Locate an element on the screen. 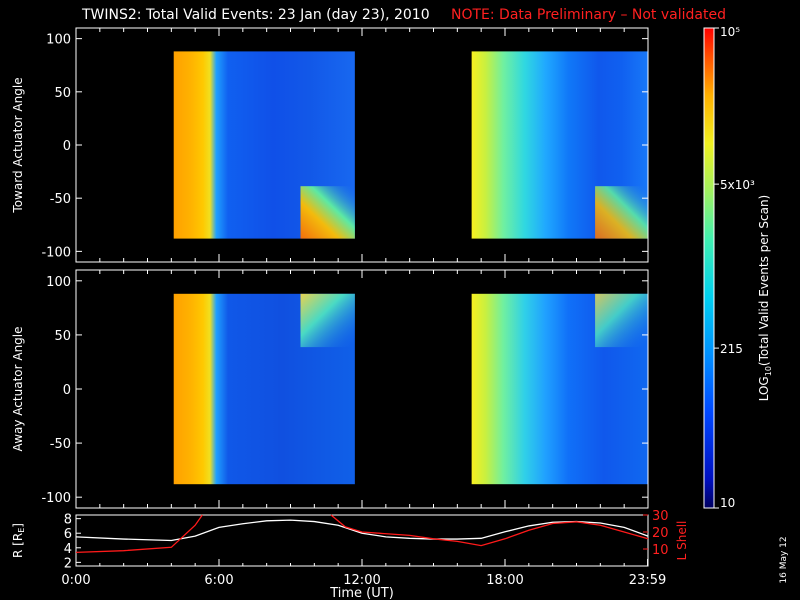 Image resolution: width=800 pixels, height=600 pixels. time-tick-label: 12:00 is located at coordinates (361, 580).